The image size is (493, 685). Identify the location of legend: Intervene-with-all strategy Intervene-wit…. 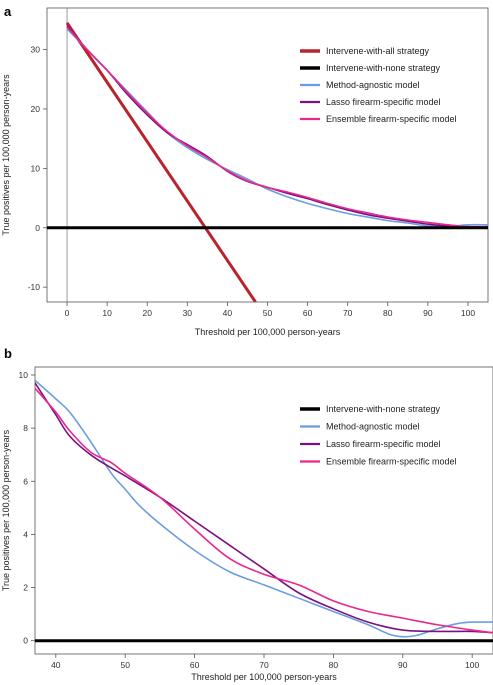
(378, 85).